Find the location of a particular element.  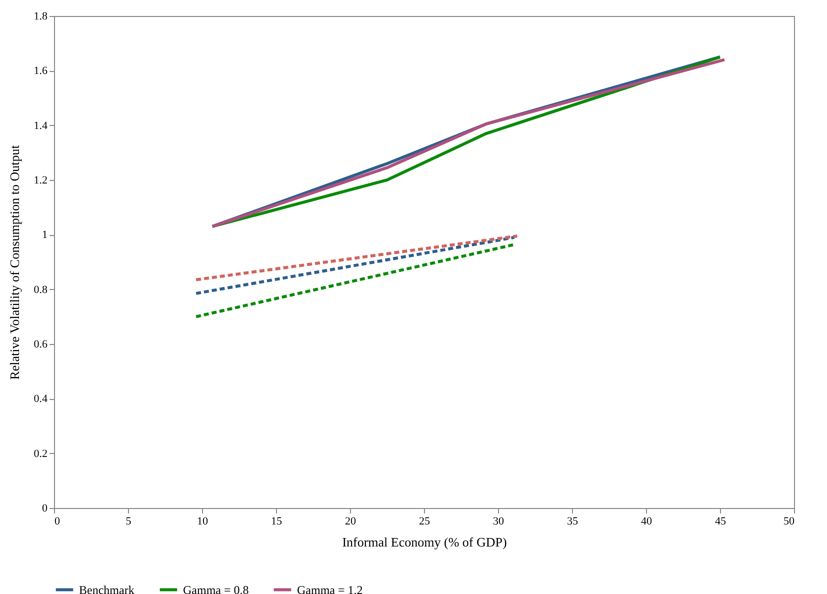

x-tick-label: 10 is located at coordinates (202, 522).